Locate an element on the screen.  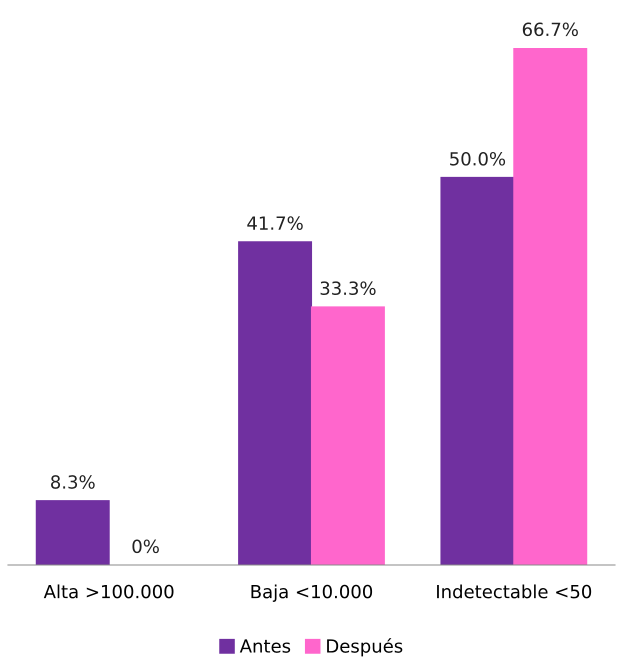
x-tick-label: Baja <10.000 is located at coordinates (311, 593).